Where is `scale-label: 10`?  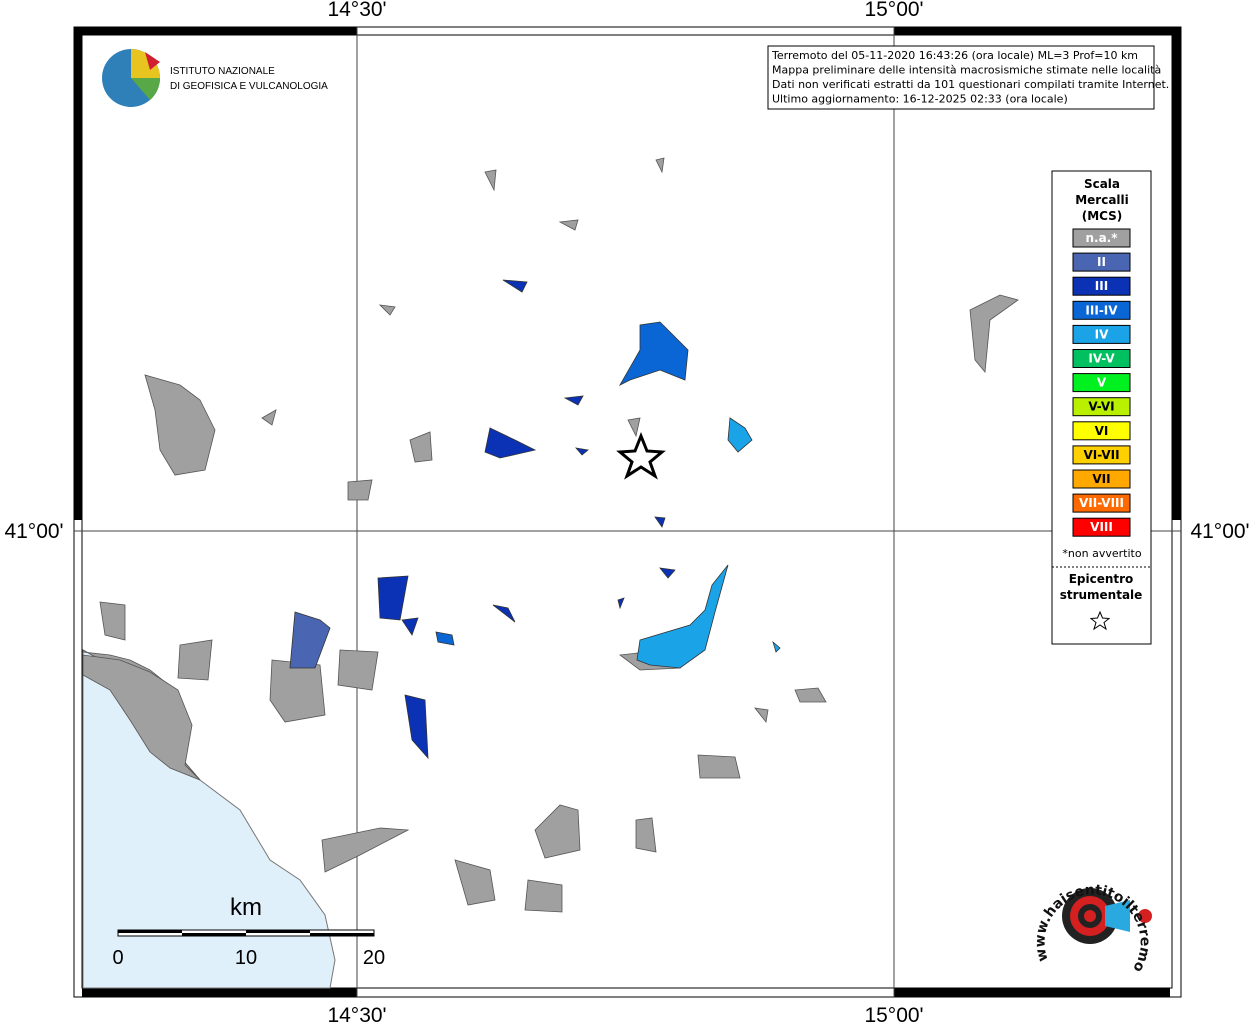 scale-label: 10 is located at coordinates (246, 958).